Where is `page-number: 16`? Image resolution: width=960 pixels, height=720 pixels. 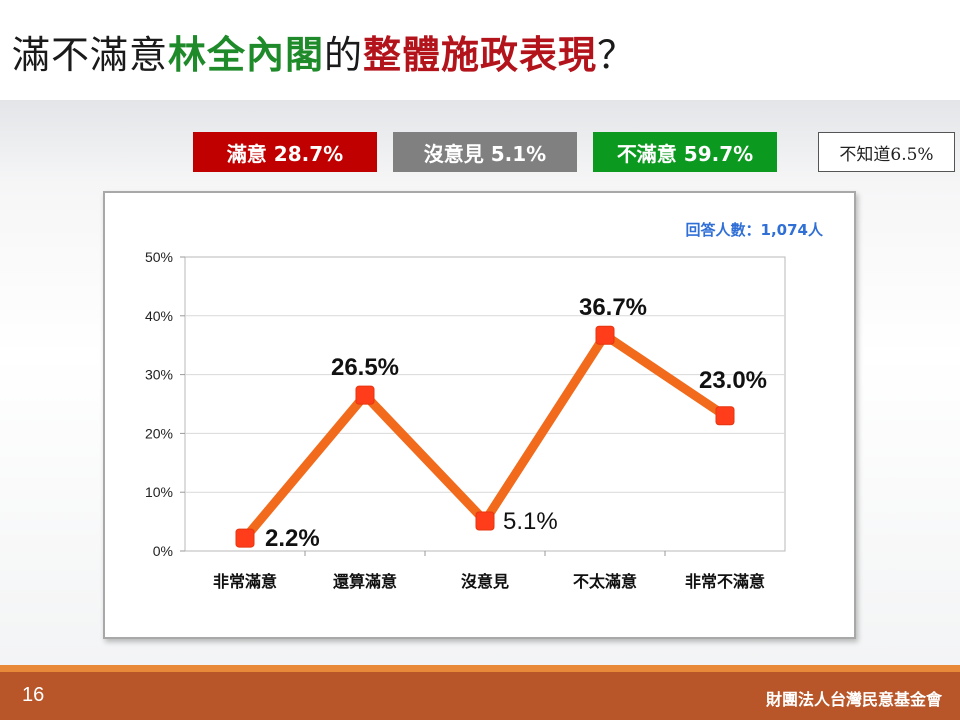
page-number: 16 is located at coordinates (33, 695).